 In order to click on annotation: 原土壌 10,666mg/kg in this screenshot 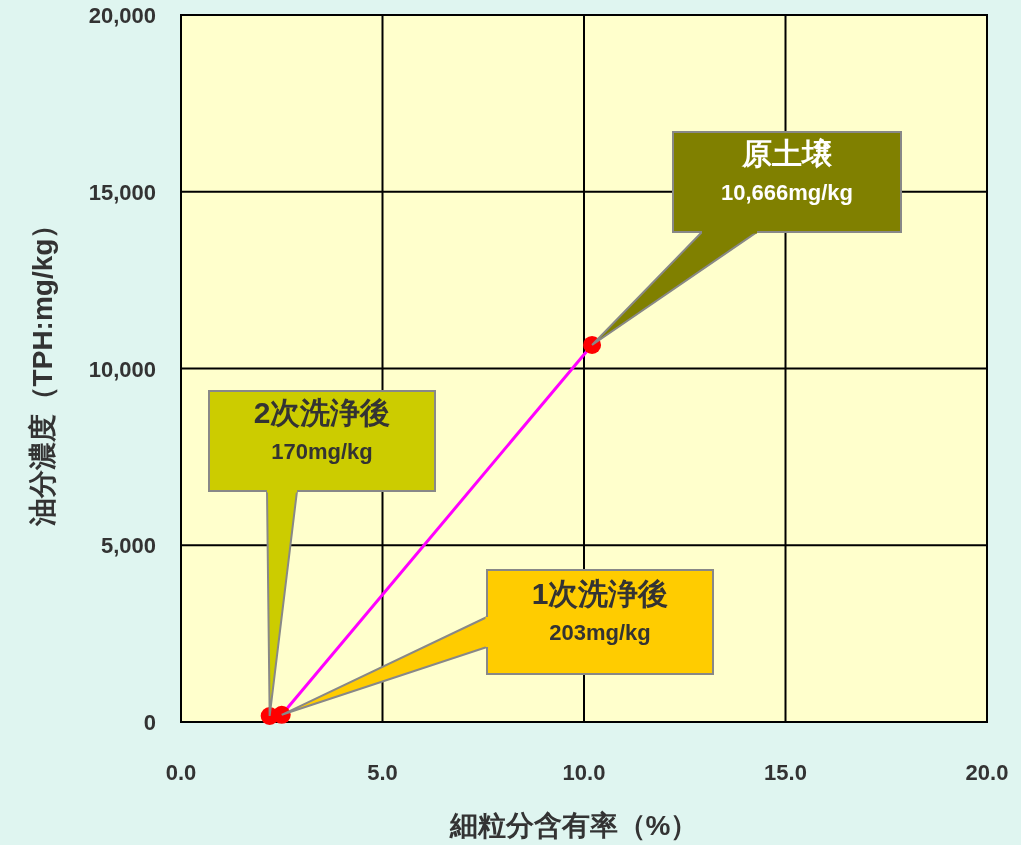, I will do `click(787, 171)`.